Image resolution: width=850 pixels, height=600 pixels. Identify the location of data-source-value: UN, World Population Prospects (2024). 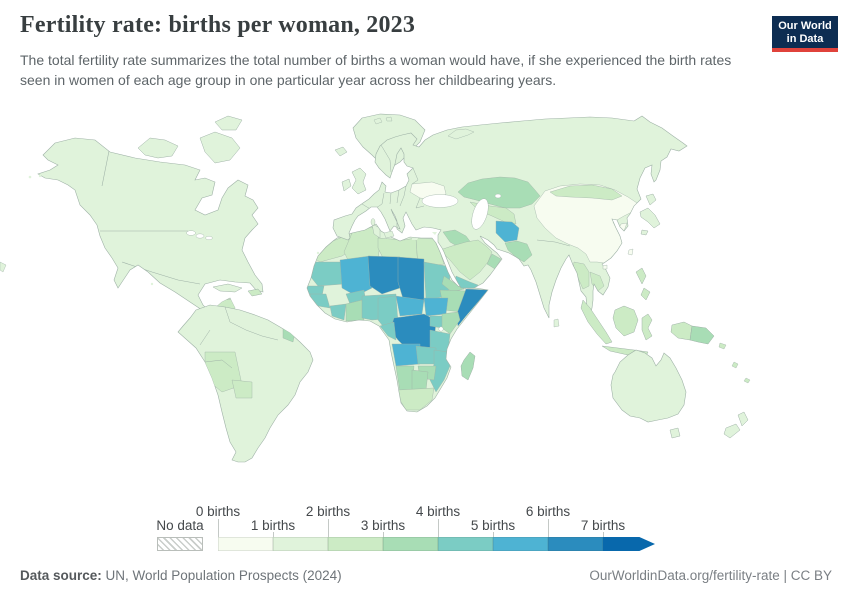
(221, 575).